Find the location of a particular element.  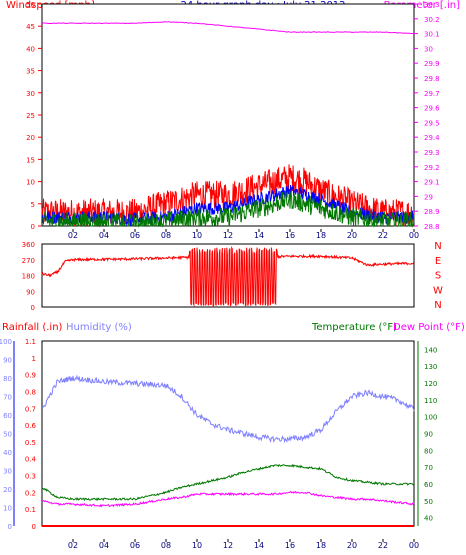

humidity-tick-label: 50 is located at coordinates (7, 435).